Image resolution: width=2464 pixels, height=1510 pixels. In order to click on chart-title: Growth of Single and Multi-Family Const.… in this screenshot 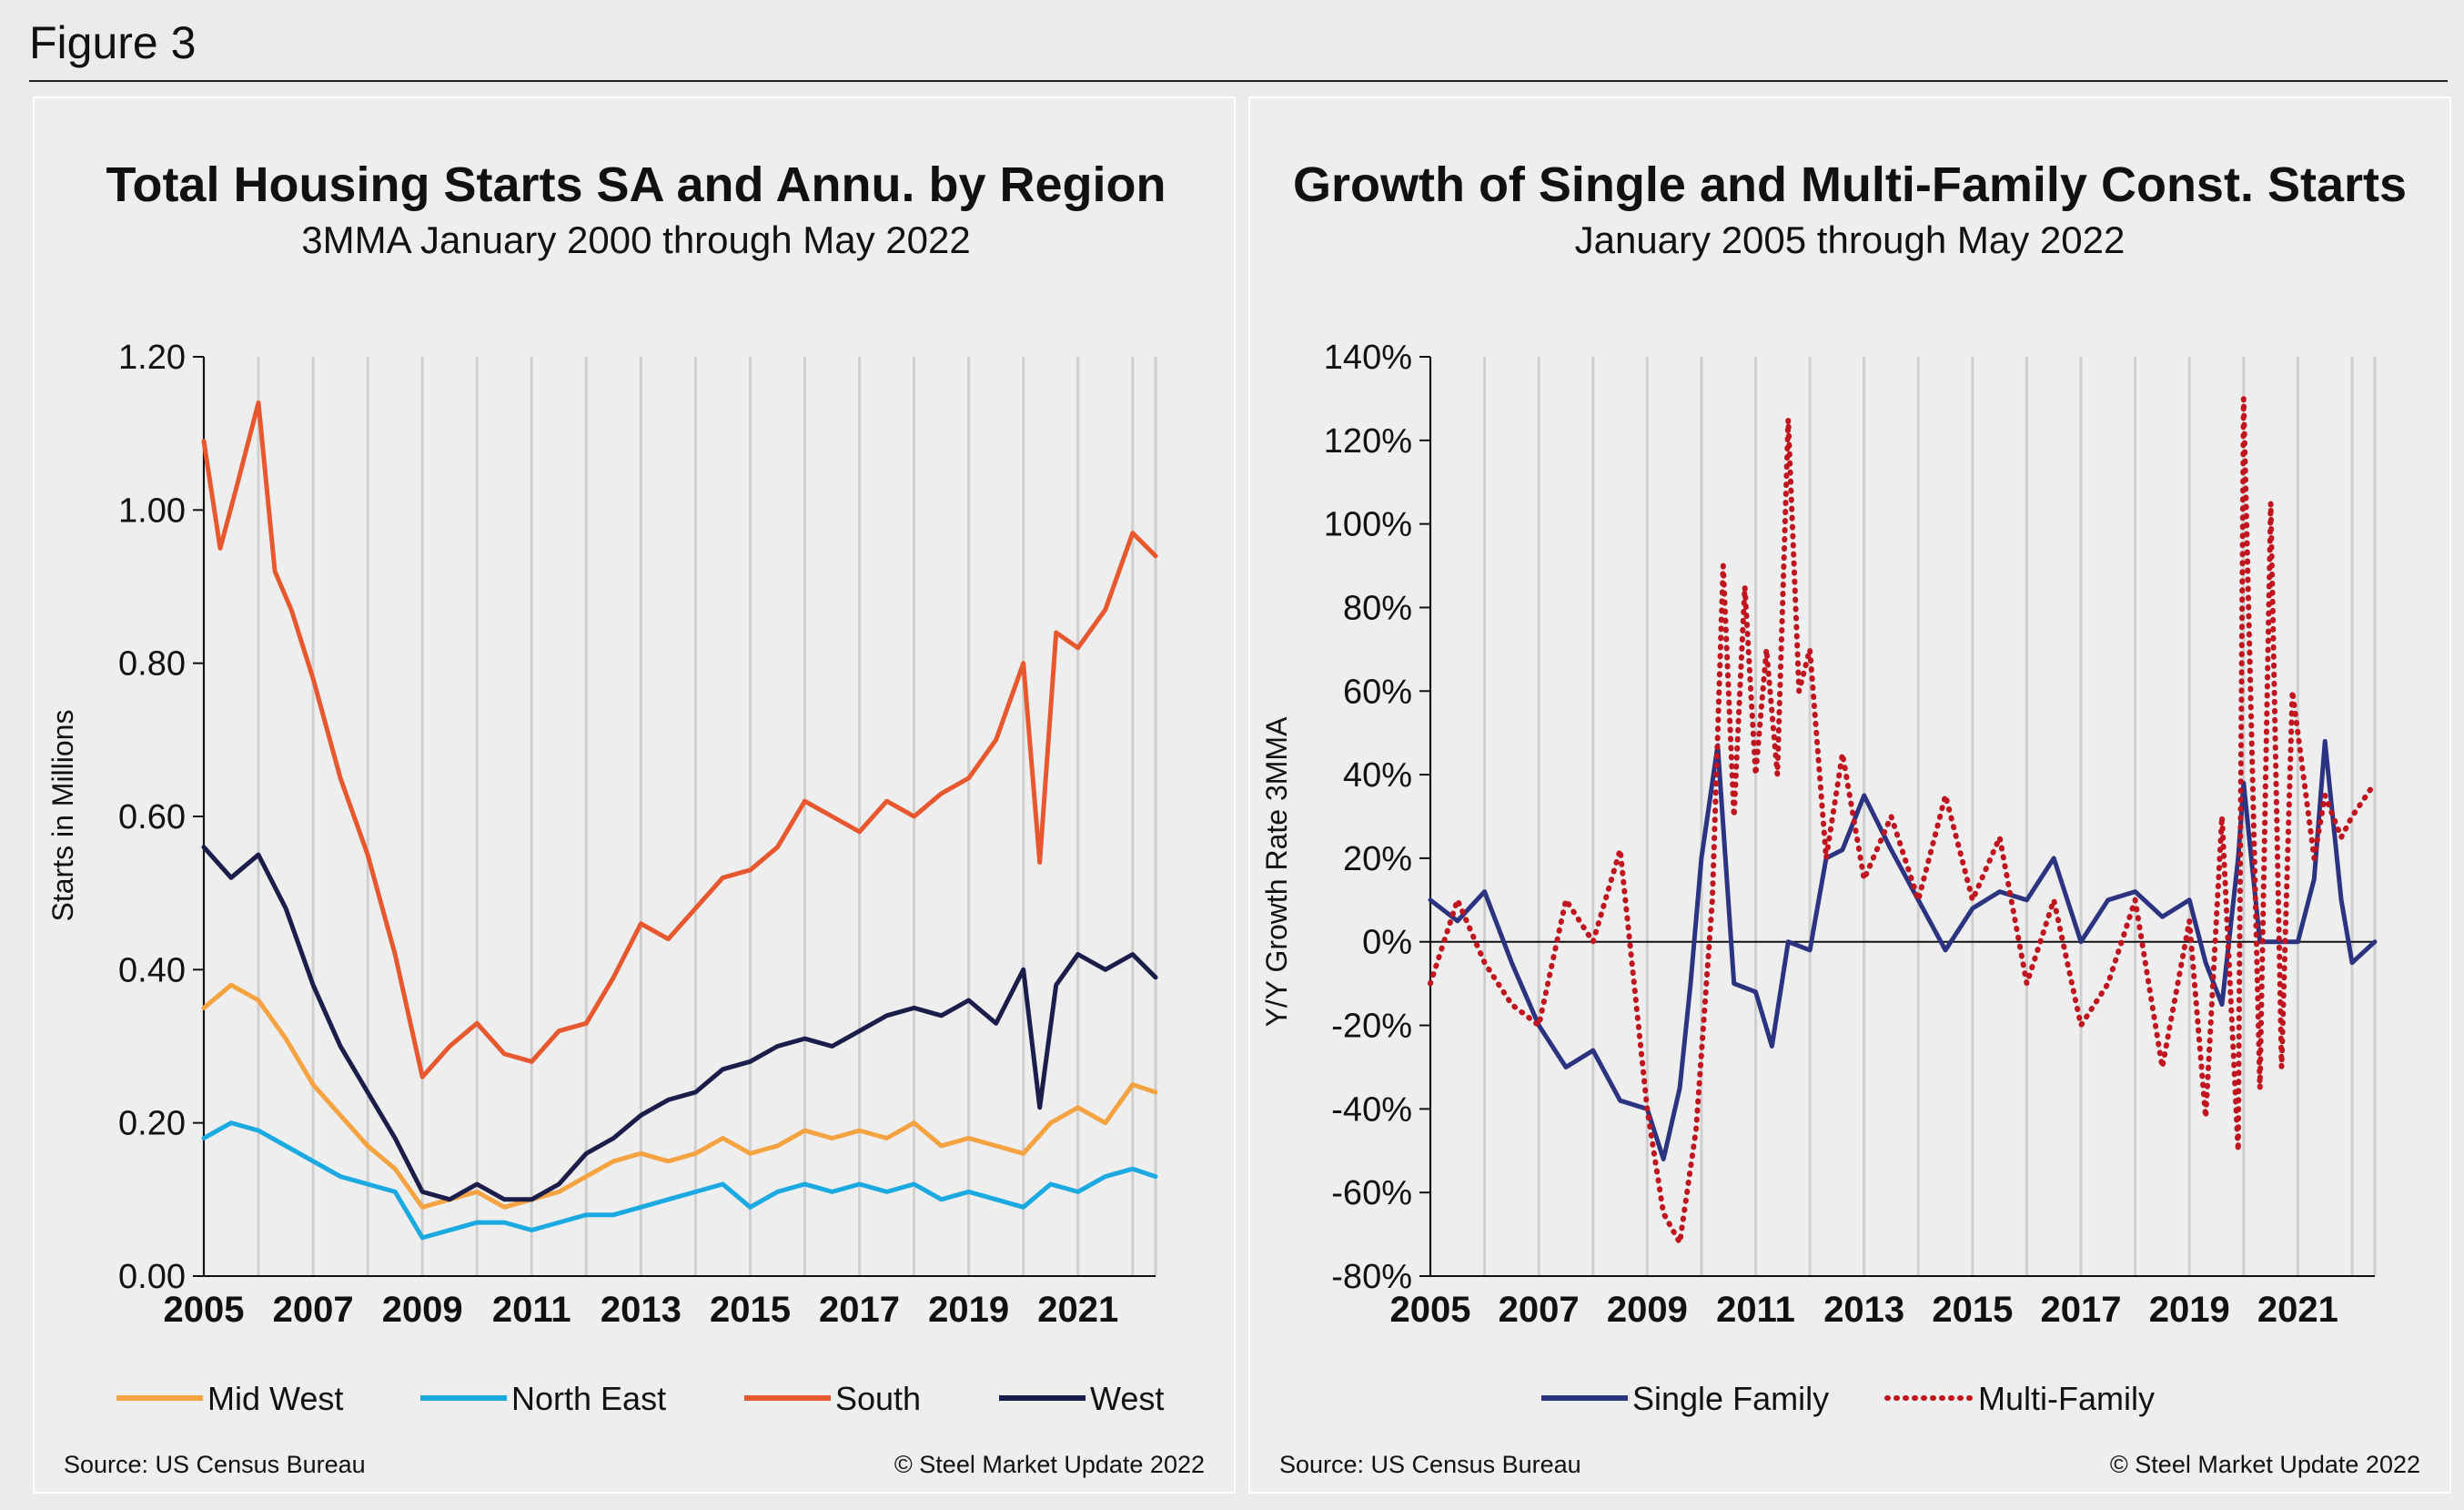, I will do `click(1850, 185)`.